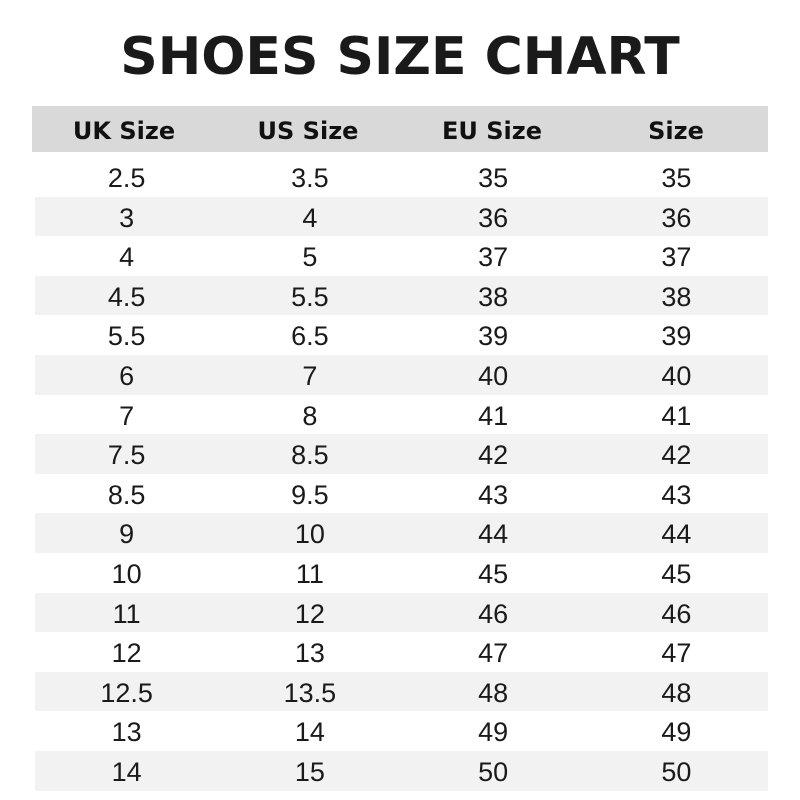 This screenshot has width=800, height=800. What do you see at coordinates (310, 692) in the screenshot?
I see `table-cell: 13.5` at bounding box center [310, 692].